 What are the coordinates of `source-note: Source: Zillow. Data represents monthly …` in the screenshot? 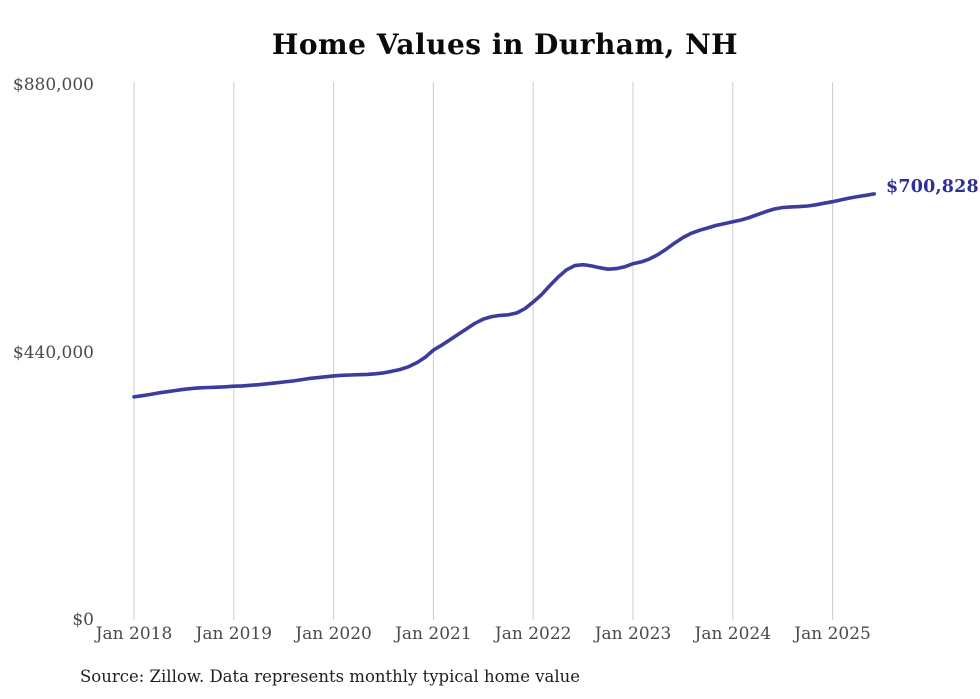 It's located at (330, 676).